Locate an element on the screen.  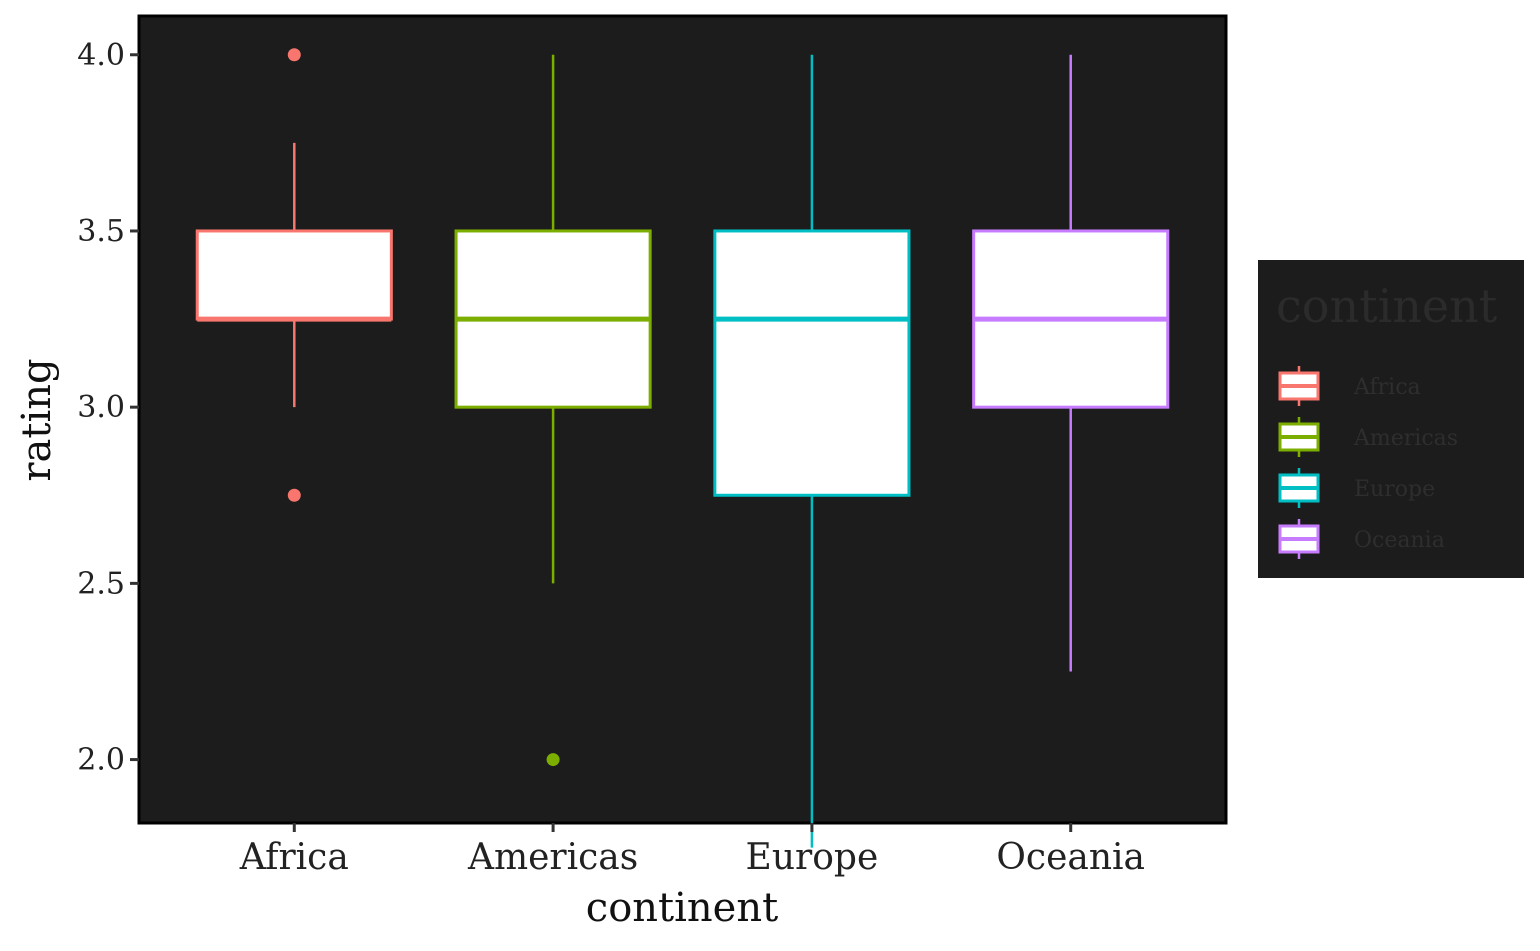
legend-entry-americas: Americas is located at coordinates (1368, 437).